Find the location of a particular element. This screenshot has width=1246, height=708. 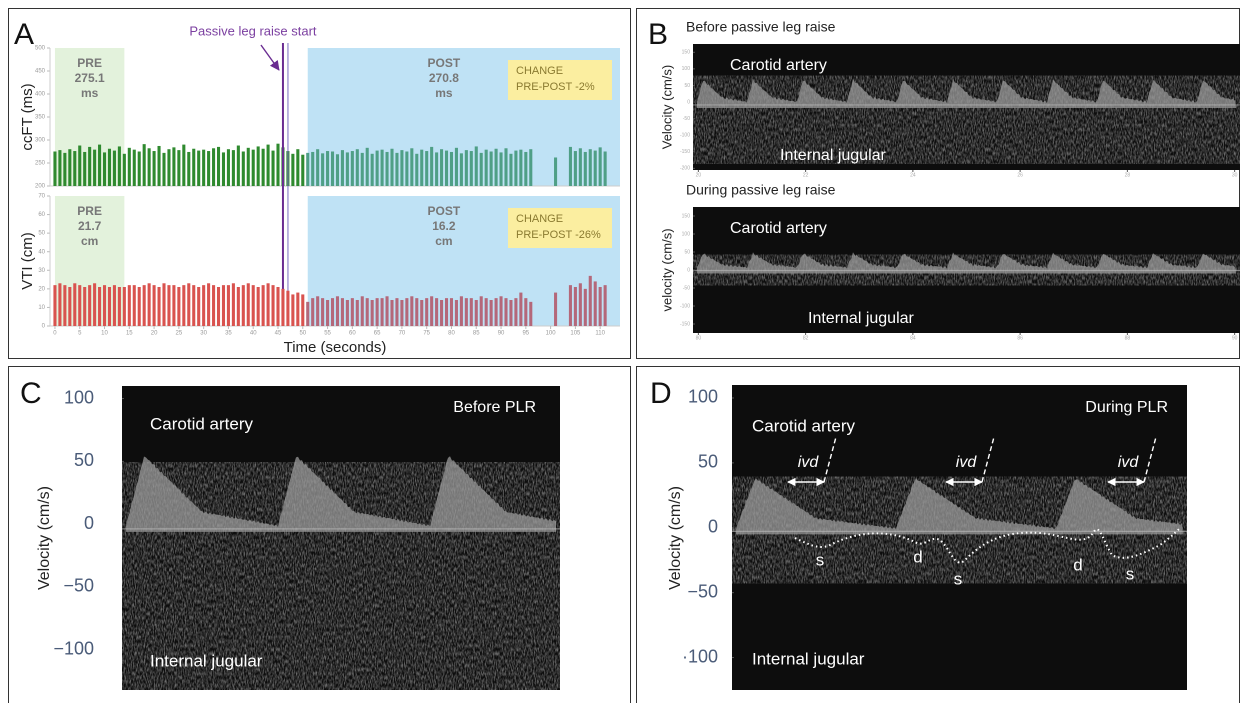

y-tick-label: 40 is located at coordinates (41, 252).